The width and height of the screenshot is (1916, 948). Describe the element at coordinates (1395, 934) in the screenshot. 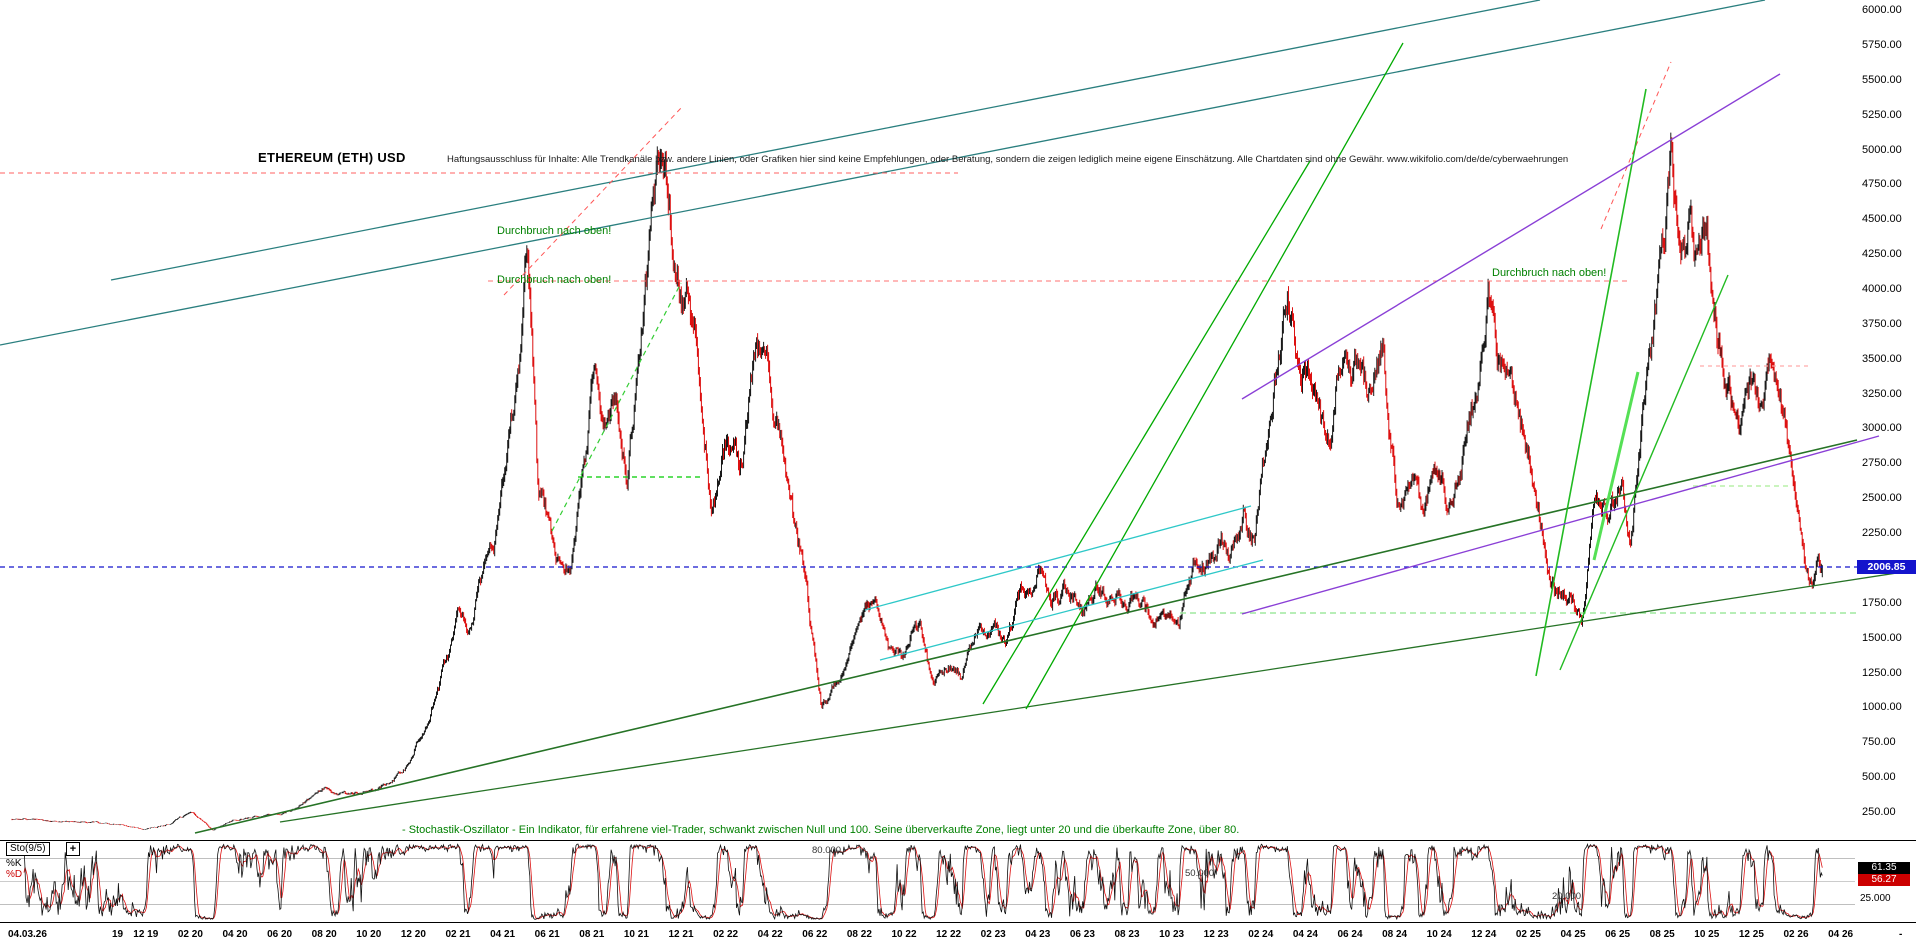

I see `time-axis-label: 08 24` at that location.